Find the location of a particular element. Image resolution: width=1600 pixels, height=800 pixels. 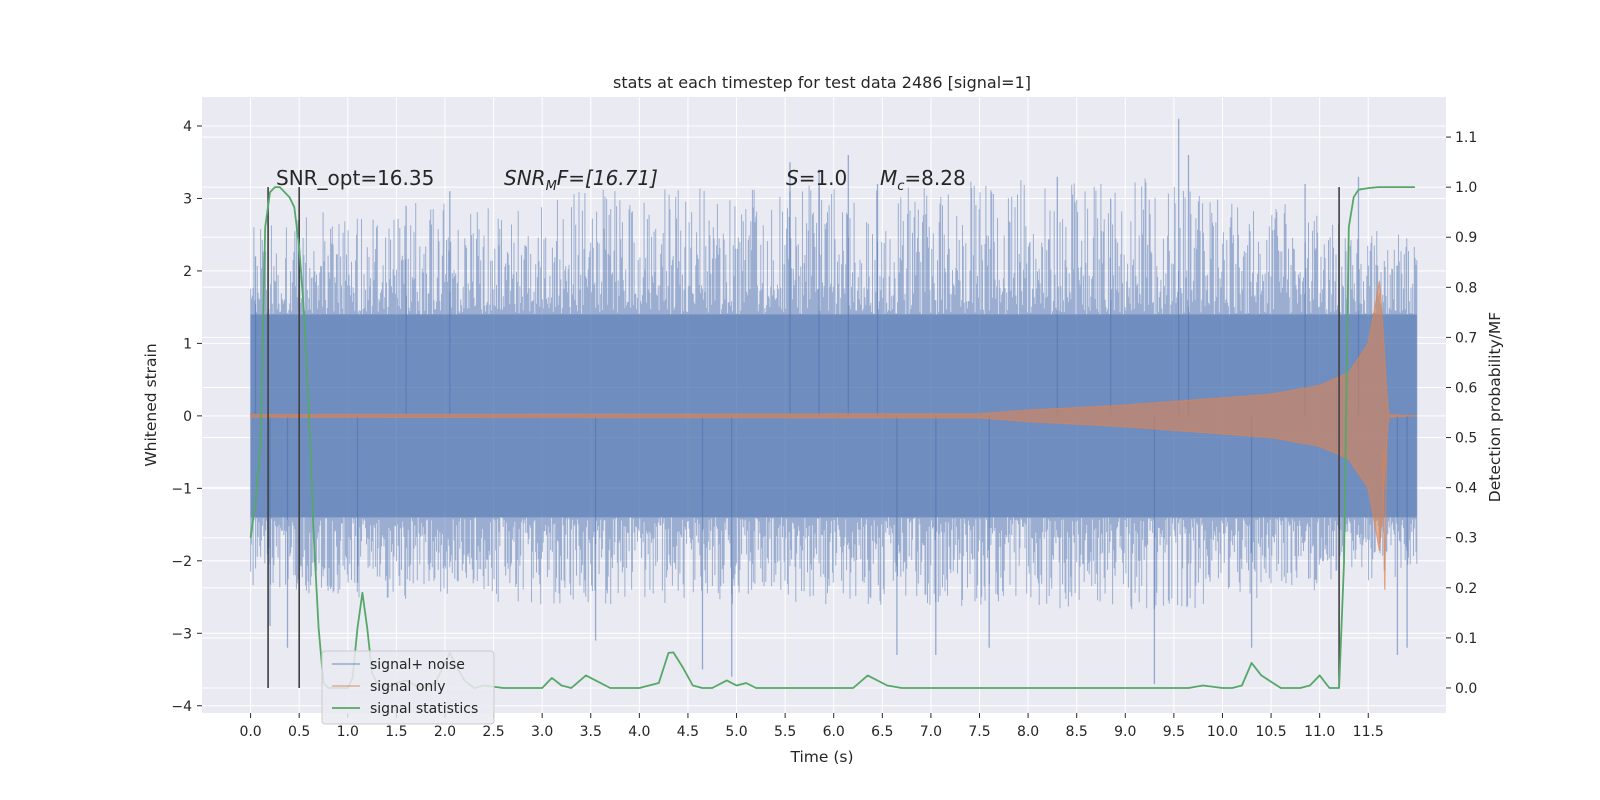

annotation-mc: Mc=8.28 is located at coordinates (923, 180).